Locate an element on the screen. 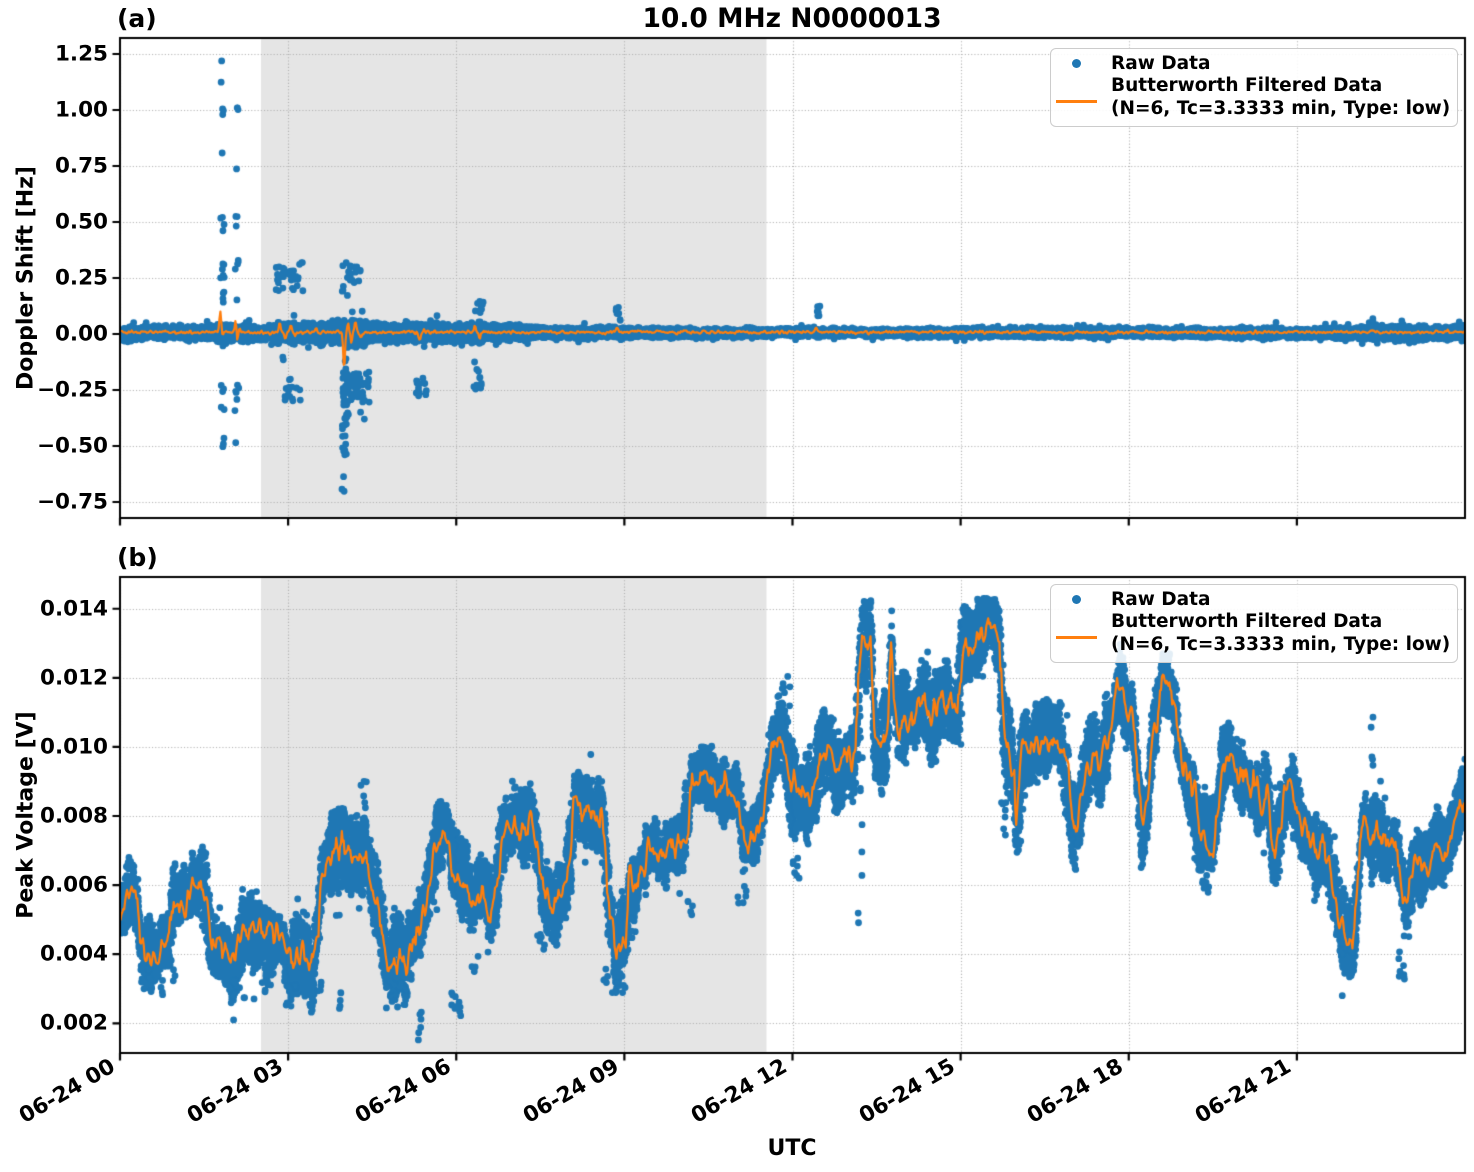 The height and width of the screenshot is (1172, 1474). y-tick-label-a: −0.25 is located at coordinates (72, 390).